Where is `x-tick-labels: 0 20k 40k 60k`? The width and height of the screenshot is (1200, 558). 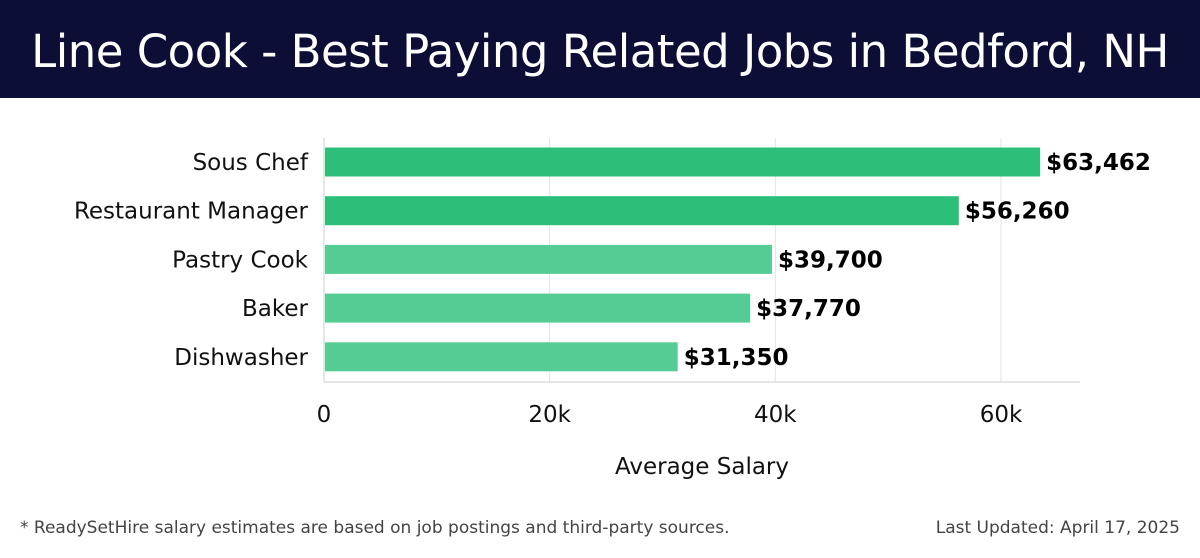 x-tick-labels: 0 20k 40k 60k is located at coordinates (670, 415).